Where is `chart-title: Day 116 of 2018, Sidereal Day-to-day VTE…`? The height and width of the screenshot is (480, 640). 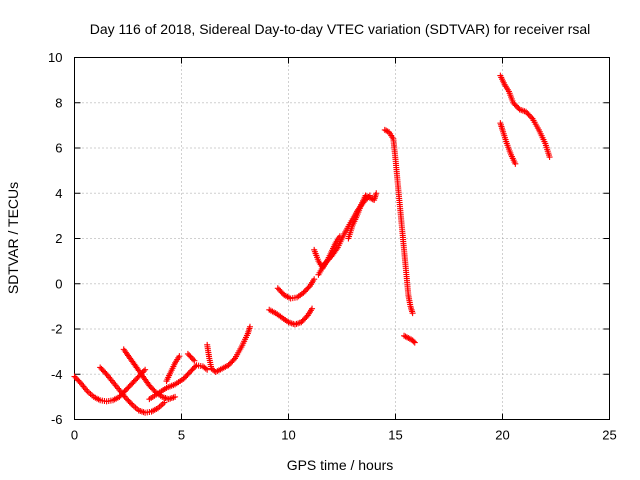
chart-title: Day 116 of 2018, Sidereal Day-to-day VTE… is located at coordinates (340, 29).